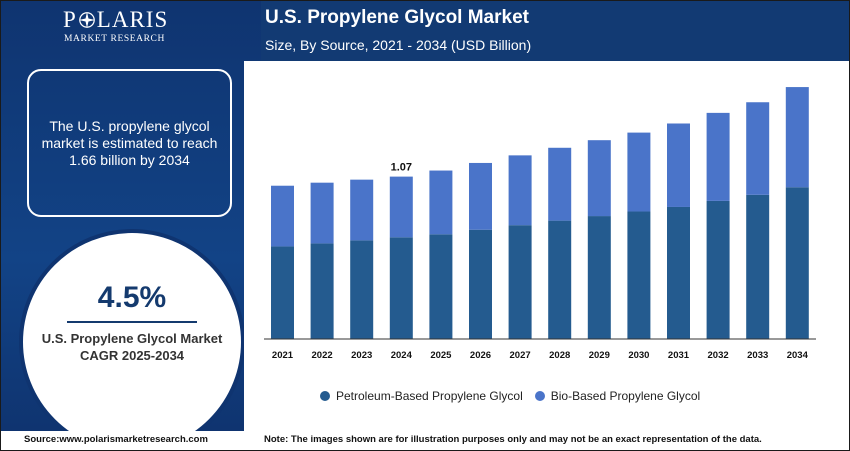 Image resolution: width=850 pixels, height=451 pixels. What do you see at coordinates (797, 263) in the screenshot?
I see `bar-petroleum-2034` at bounding box center [797, 263].